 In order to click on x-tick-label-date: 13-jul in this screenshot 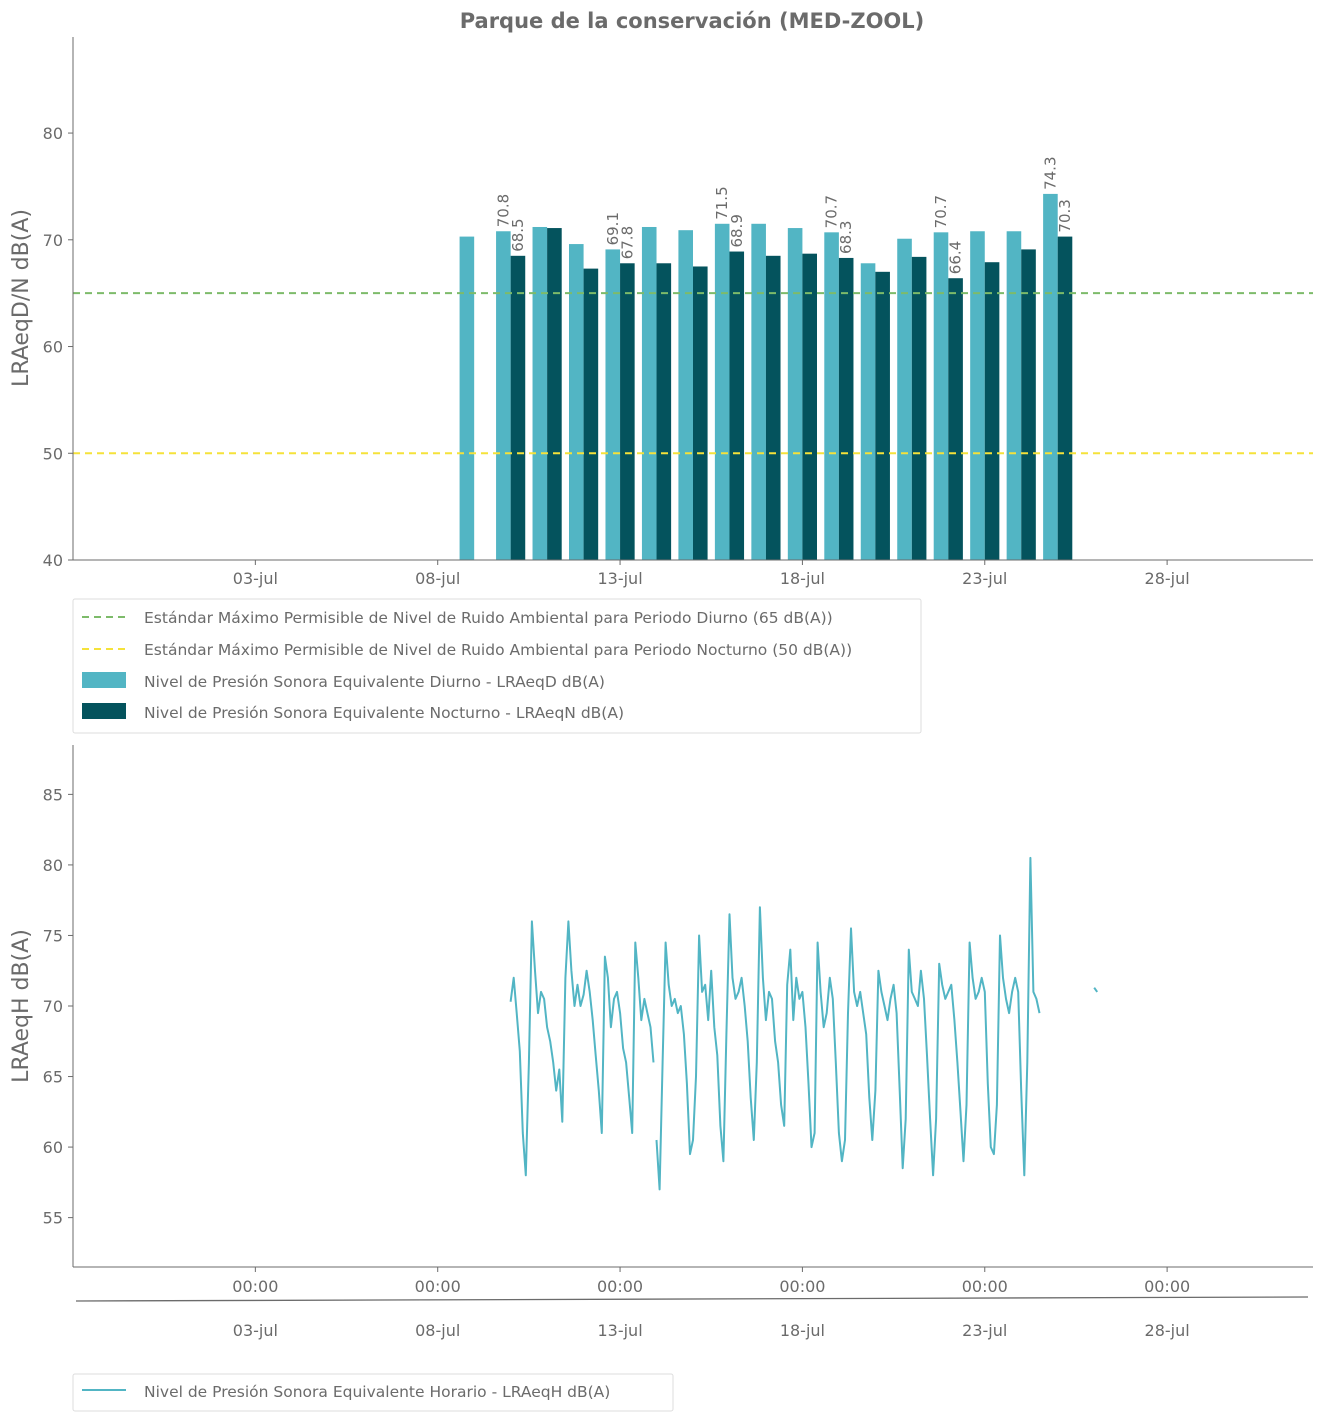, I will do `click(619, 1330)`.